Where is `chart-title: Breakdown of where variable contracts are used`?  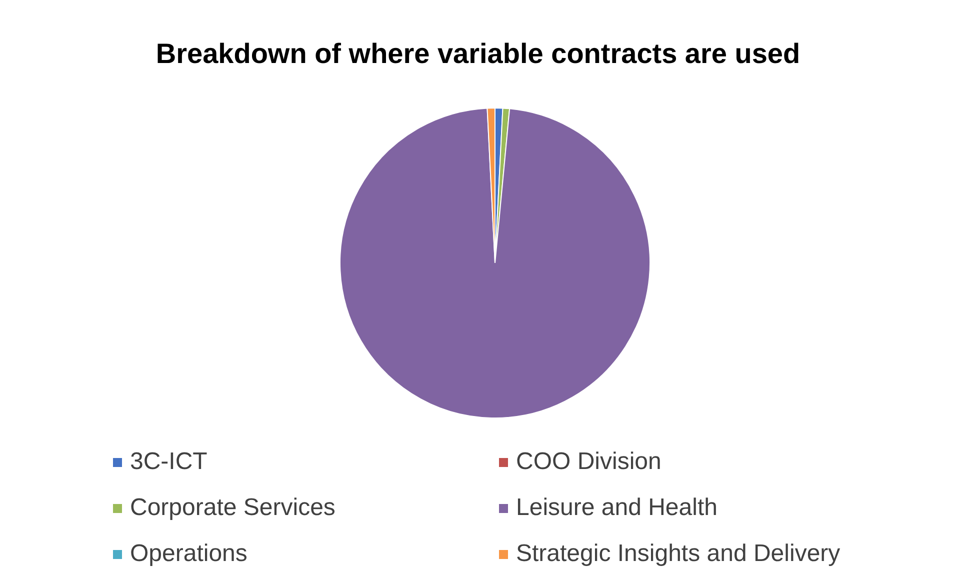 chart-title: Breakdown of where variable contracts are used is located at coordinates (478, 54).